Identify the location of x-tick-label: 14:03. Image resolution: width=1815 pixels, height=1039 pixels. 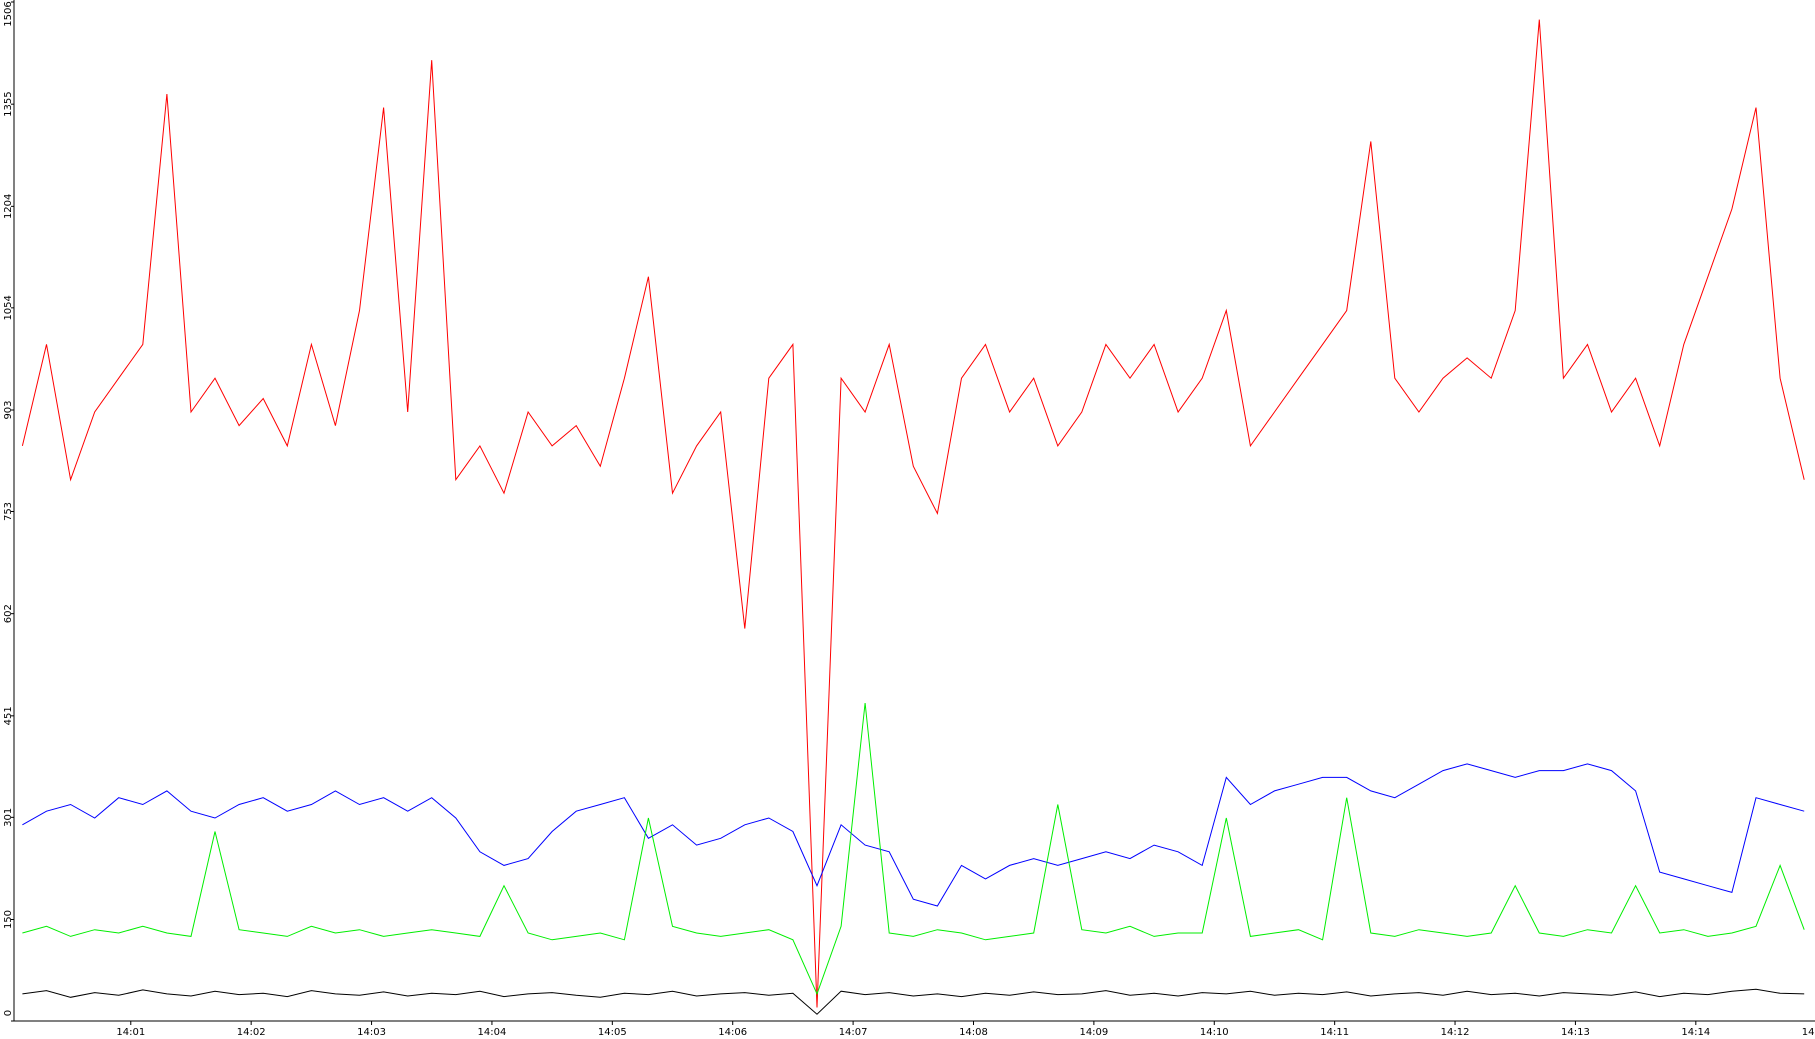
(371, 1032).